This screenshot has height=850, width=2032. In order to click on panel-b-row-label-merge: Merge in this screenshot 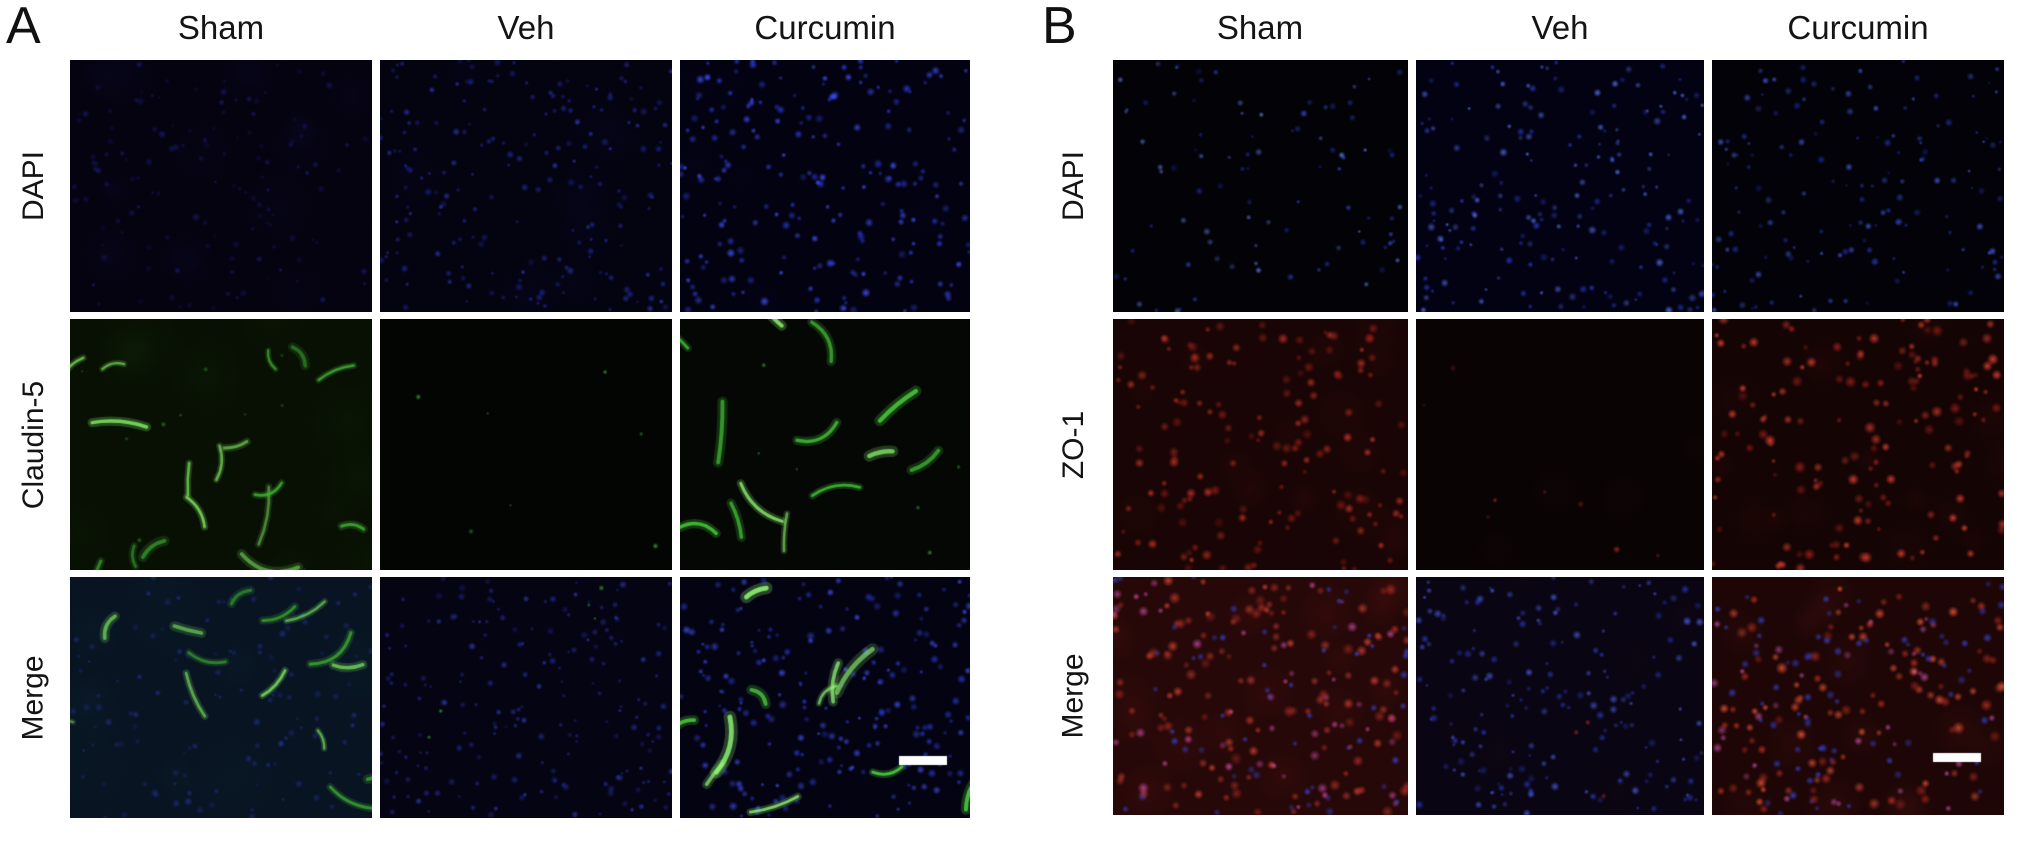, I will do `click(1074, 696)`.